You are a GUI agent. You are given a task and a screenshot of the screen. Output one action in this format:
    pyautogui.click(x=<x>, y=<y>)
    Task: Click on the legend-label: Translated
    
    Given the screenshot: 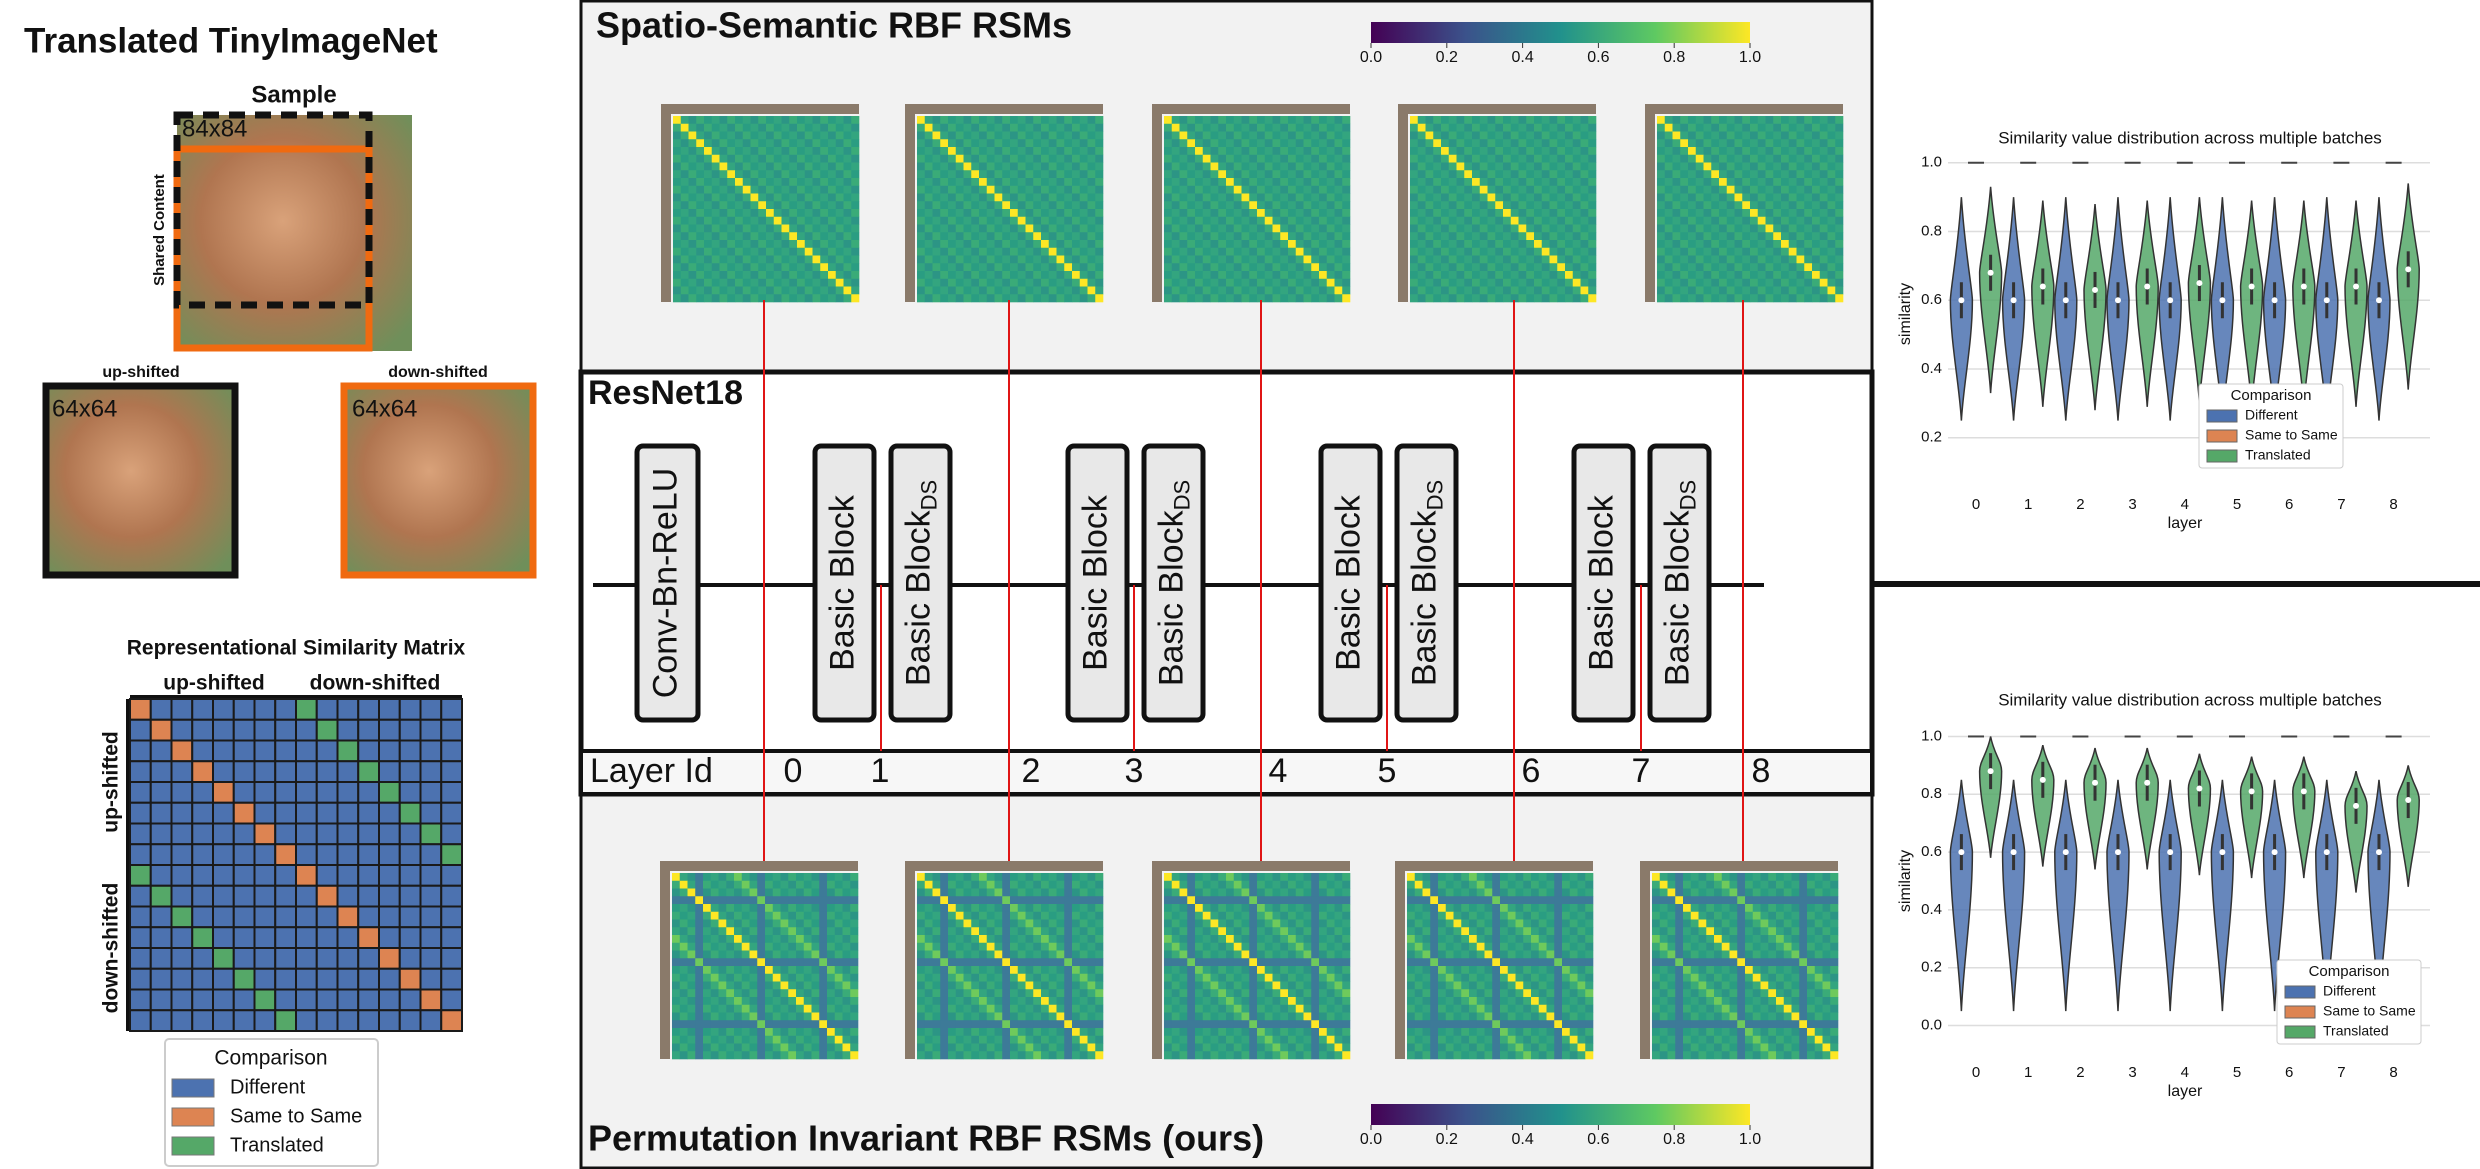 What is the action you would take?
    pyautogui.click(x=277, y=1145)
    